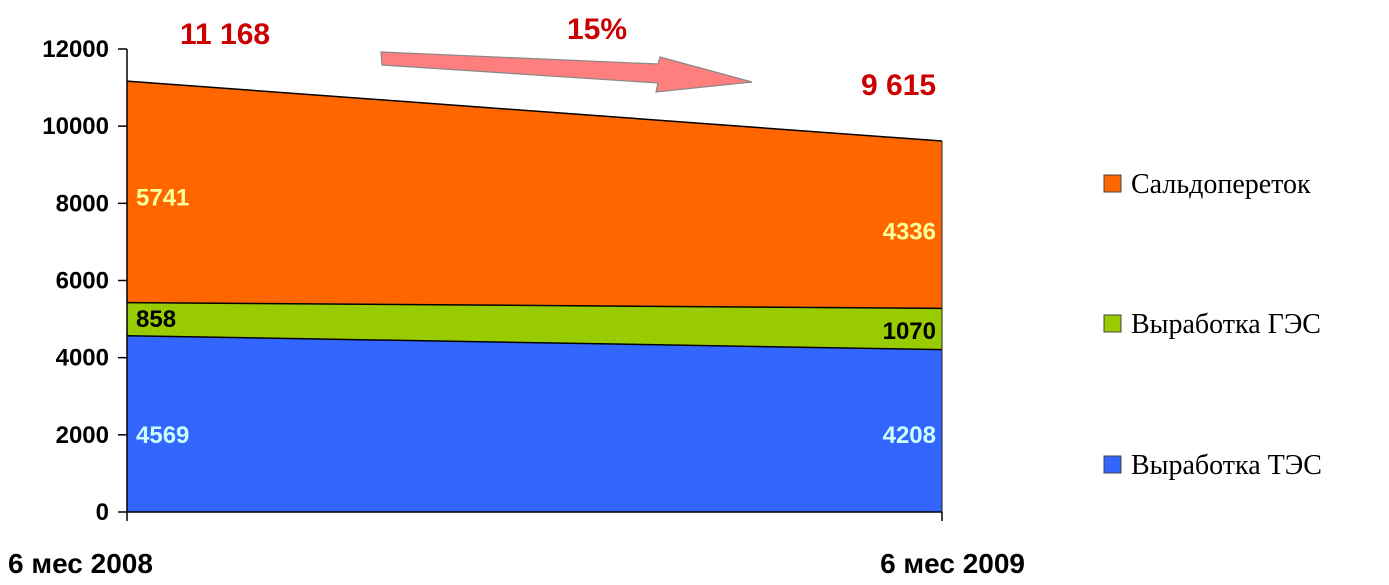  Describe the element at coordinates (909, 331) in the screenshot. I see `data-label: 1070` at that location.